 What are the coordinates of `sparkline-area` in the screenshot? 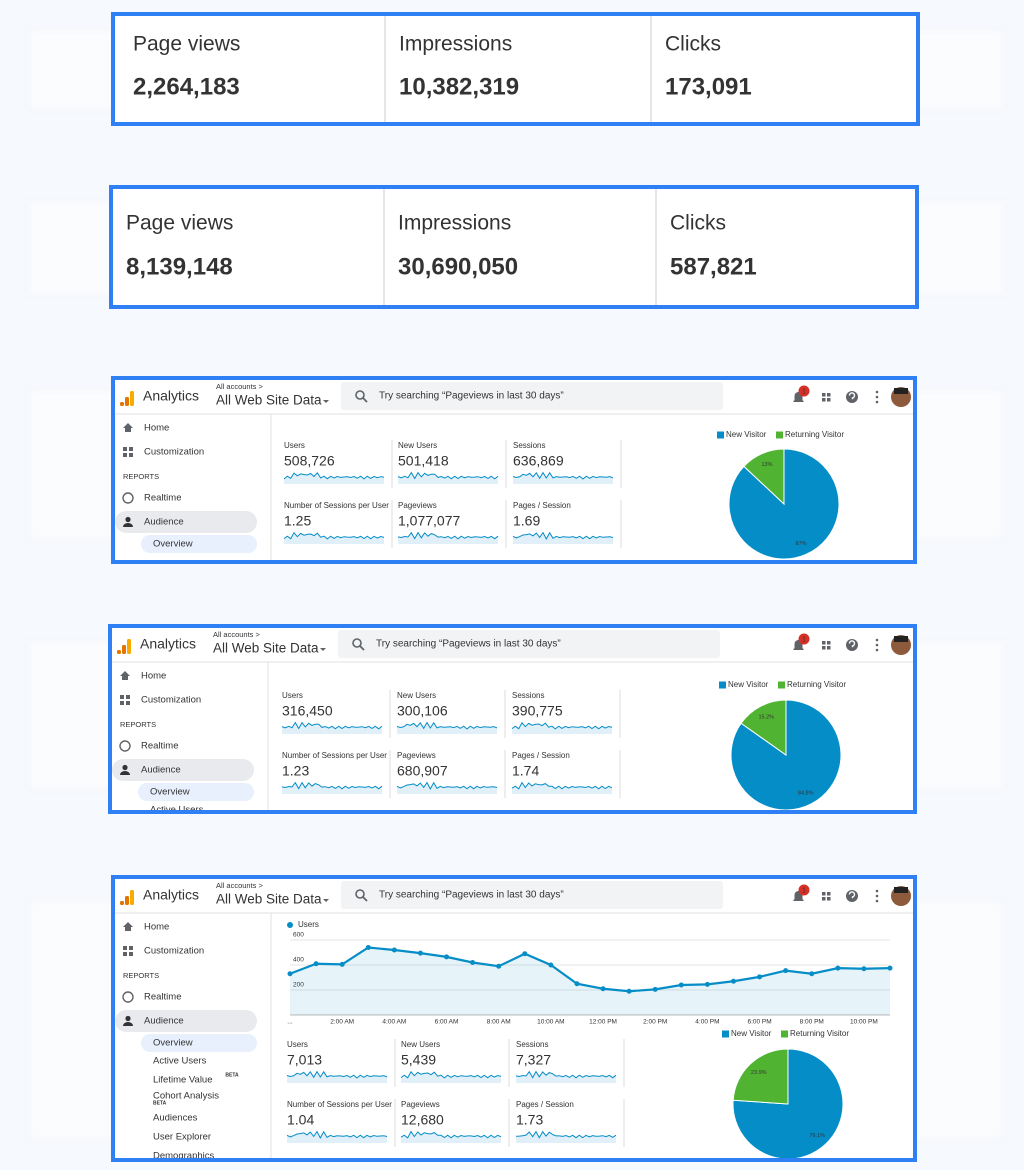 It's located at (566, 1137).